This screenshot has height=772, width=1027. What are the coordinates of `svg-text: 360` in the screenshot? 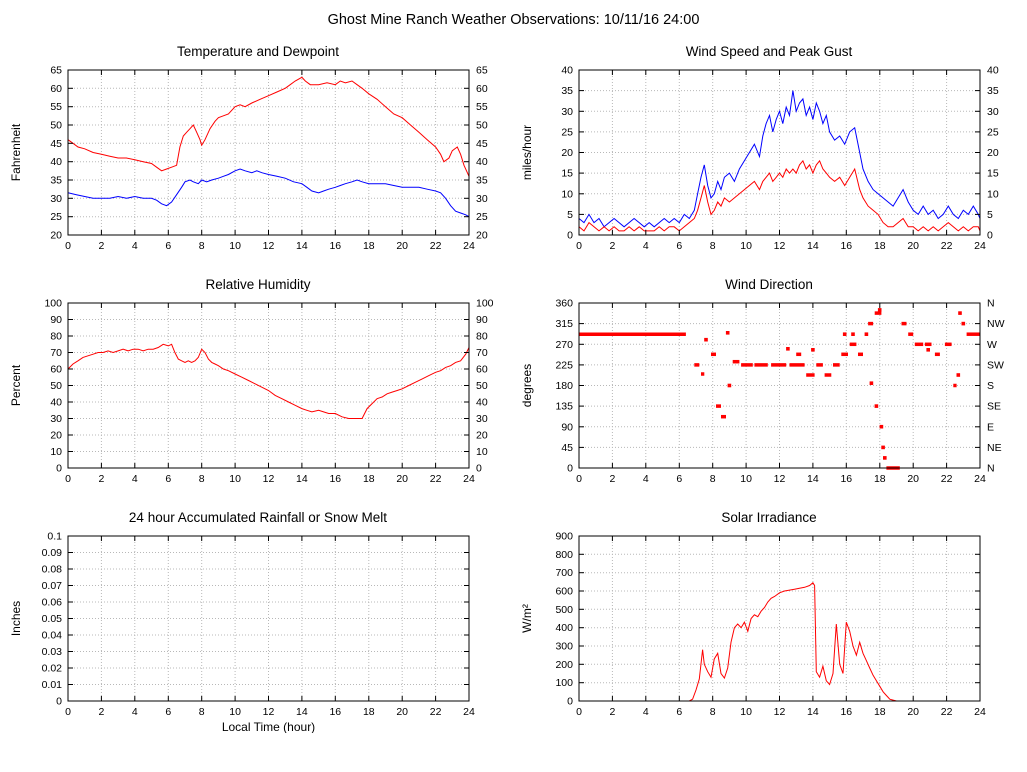 It's located at (564, 304).